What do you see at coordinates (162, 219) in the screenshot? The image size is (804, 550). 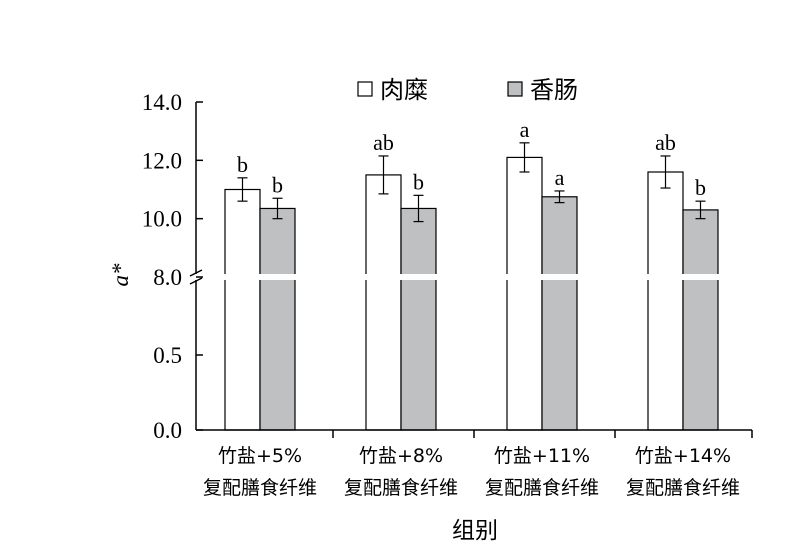 I see `y-tick-label: 10.0` at bounding box center [162, 219].